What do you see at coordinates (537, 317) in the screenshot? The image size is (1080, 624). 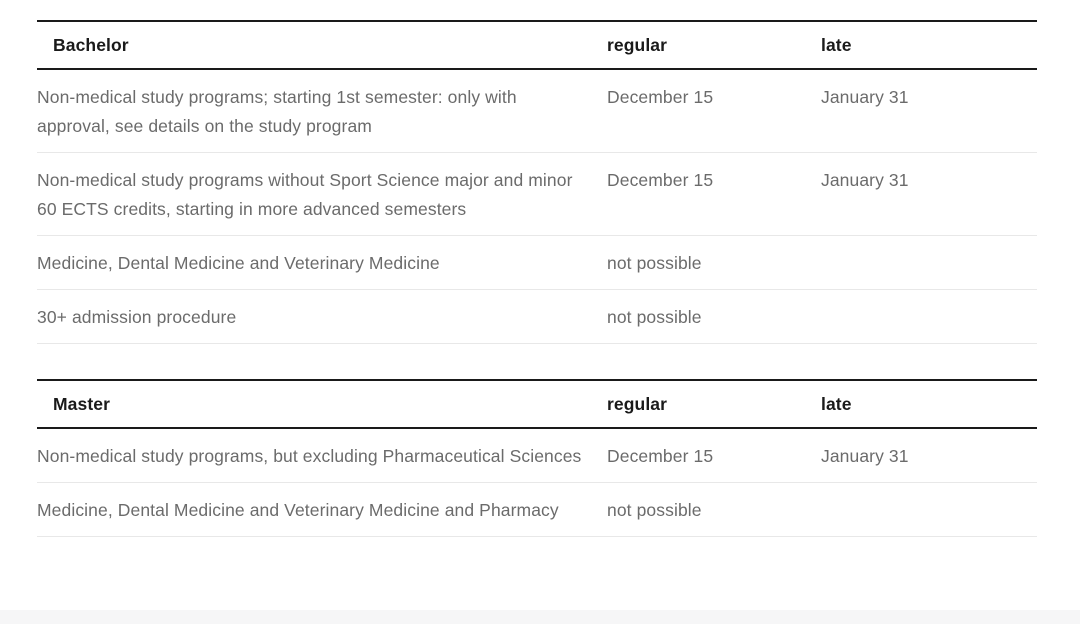 I see `table-row: 30+ admission procedure not possible` at bounding box center [537, 317].